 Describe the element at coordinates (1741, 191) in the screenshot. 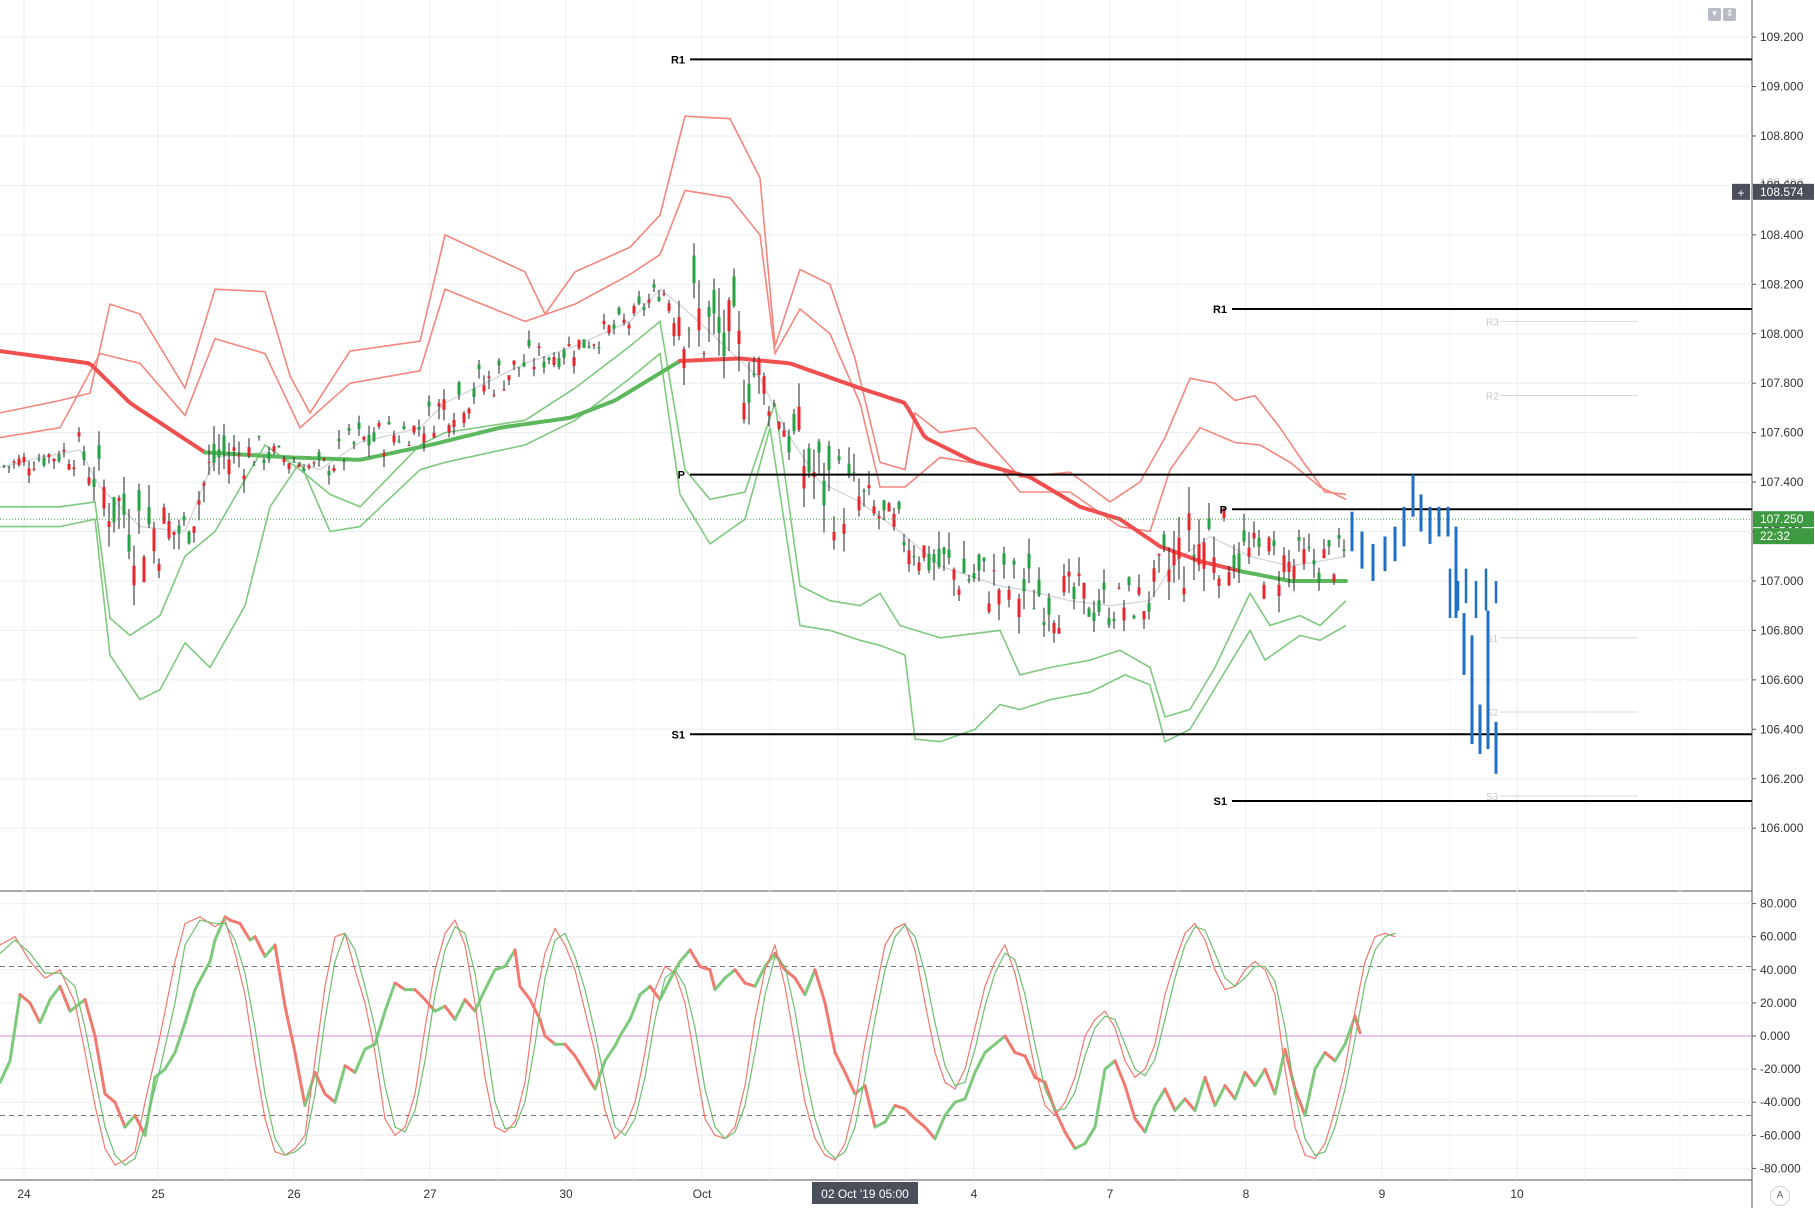

I see `plus-icon-bg` at that location.